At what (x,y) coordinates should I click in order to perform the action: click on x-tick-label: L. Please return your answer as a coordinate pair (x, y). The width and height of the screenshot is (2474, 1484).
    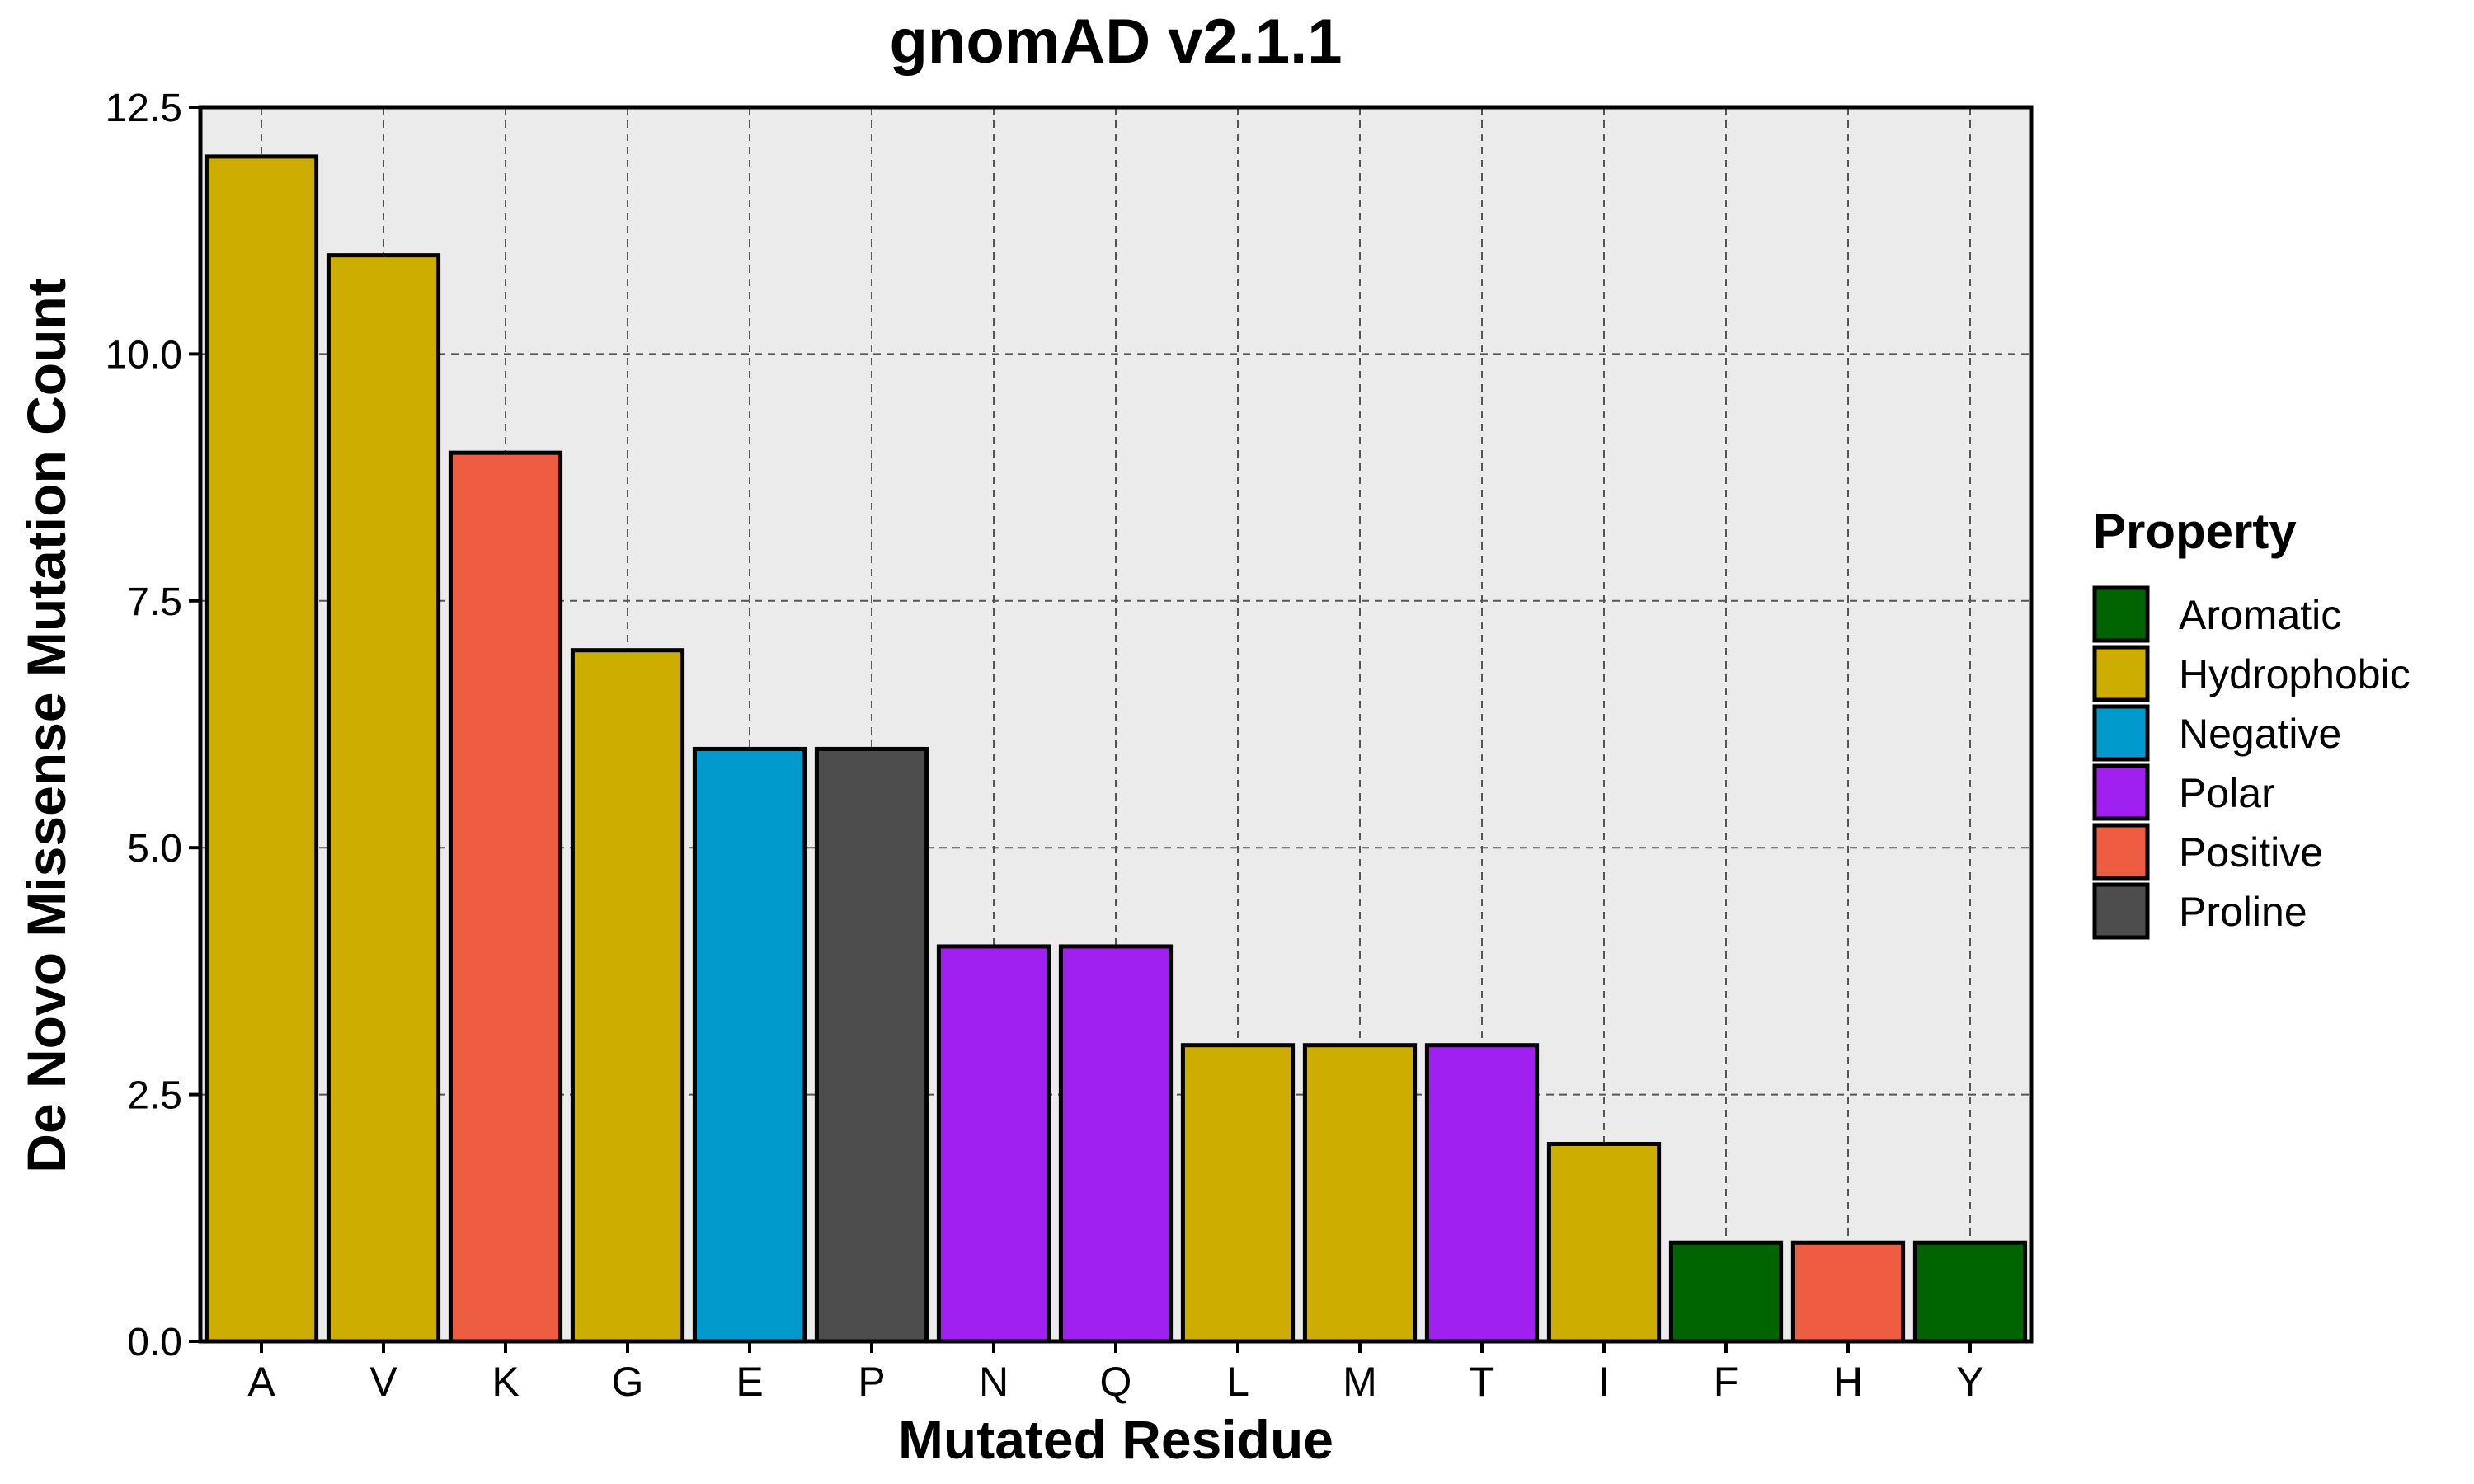
    Looking at the image, I should click on (1237, 1382).